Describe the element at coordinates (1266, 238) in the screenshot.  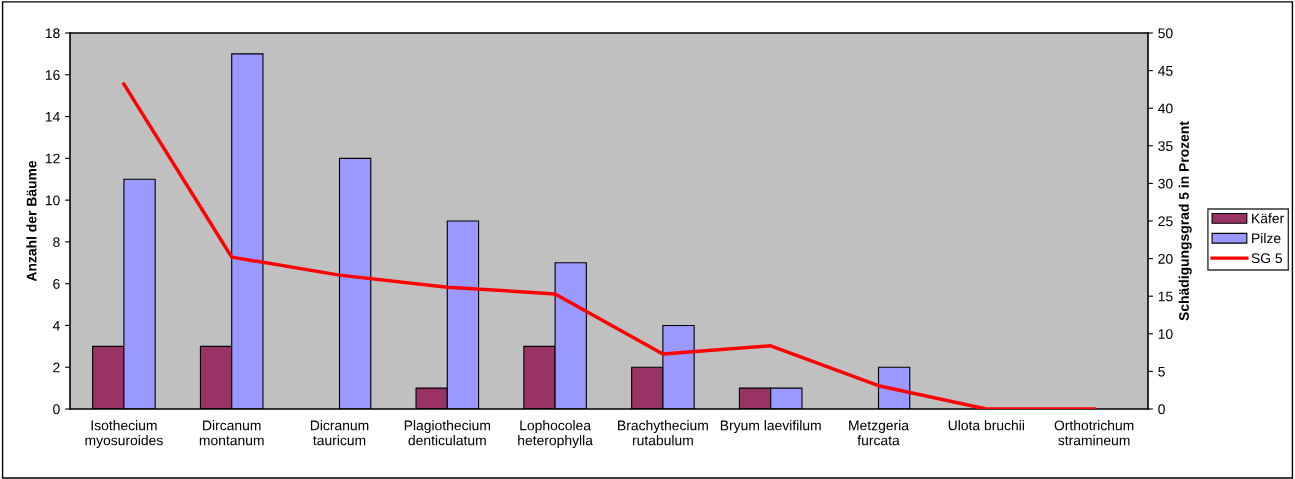
I see `legend-label: Pilze` at that location.